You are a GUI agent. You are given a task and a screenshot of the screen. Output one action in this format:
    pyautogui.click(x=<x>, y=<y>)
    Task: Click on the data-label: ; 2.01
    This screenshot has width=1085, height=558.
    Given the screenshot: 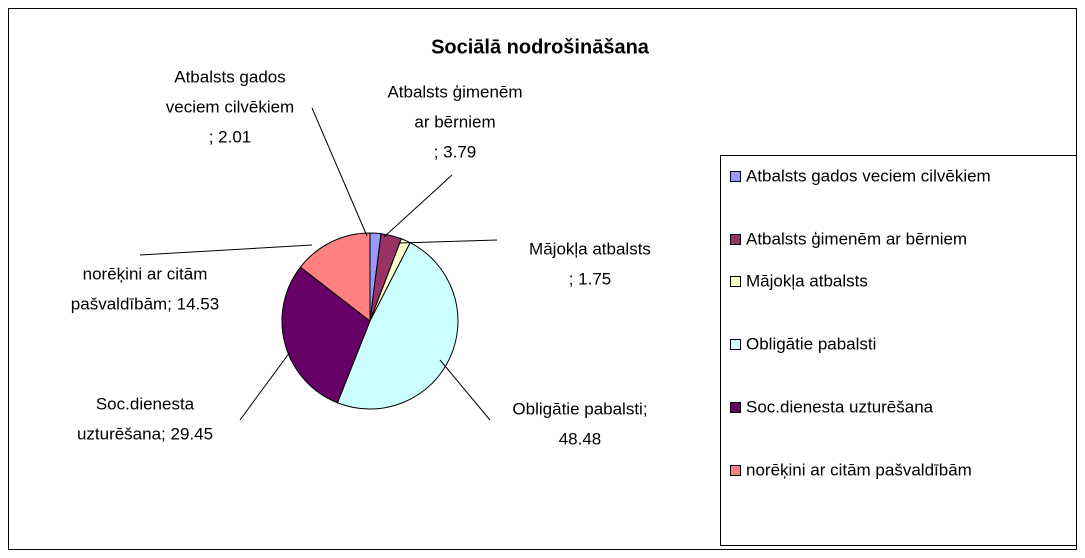 What is the action you would take?
    pyautogui.click(x=230, y=136)
    